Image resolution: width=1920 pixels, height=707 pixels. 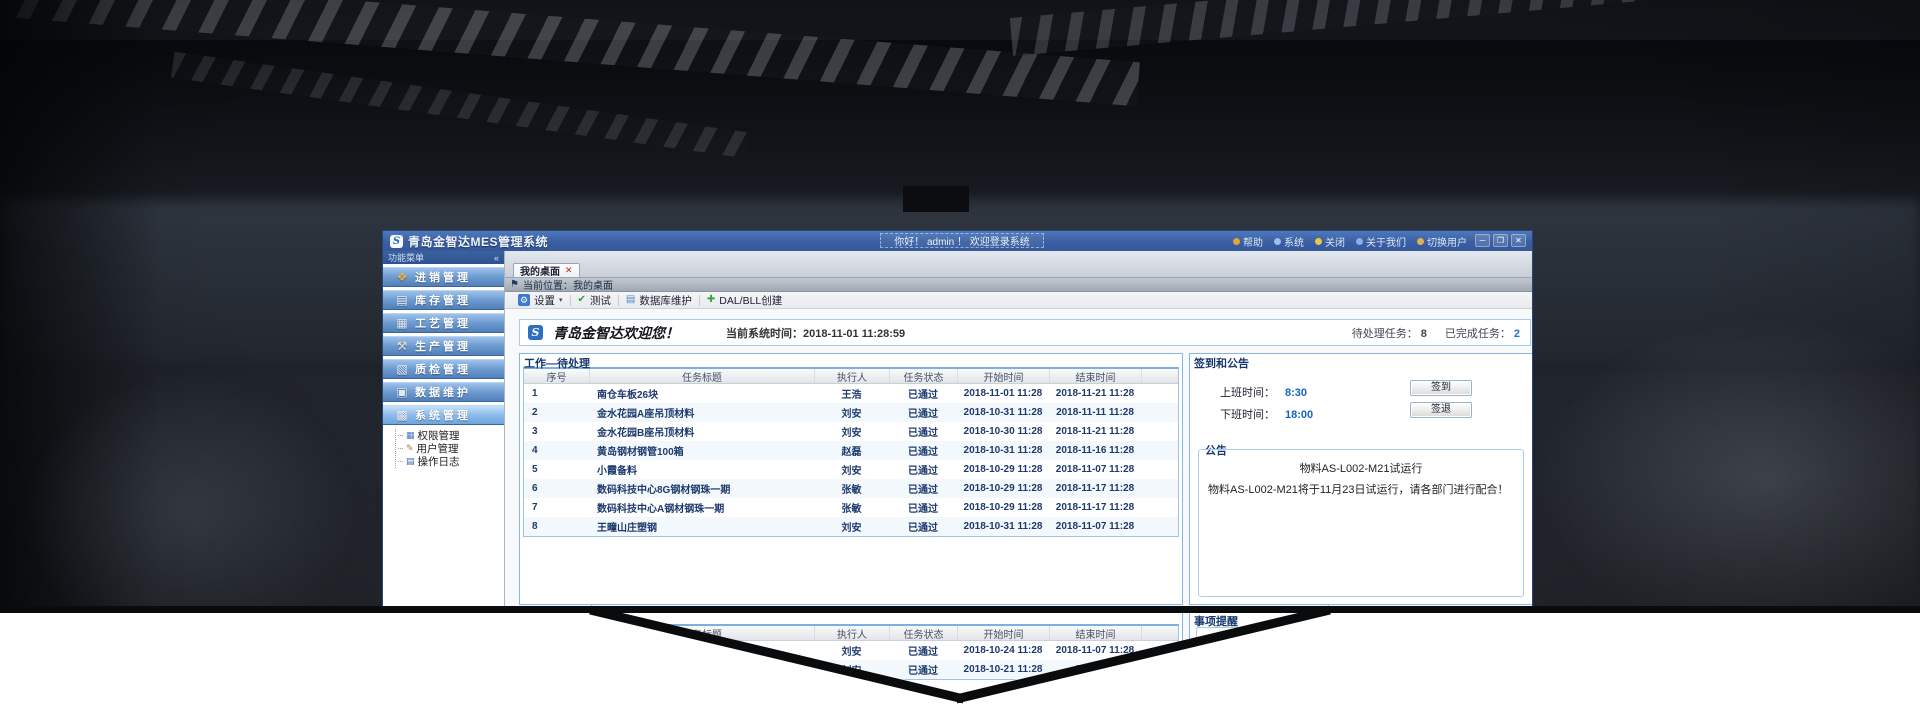 I want to click on photo-dark-fixture, so click(x=936, y=199).